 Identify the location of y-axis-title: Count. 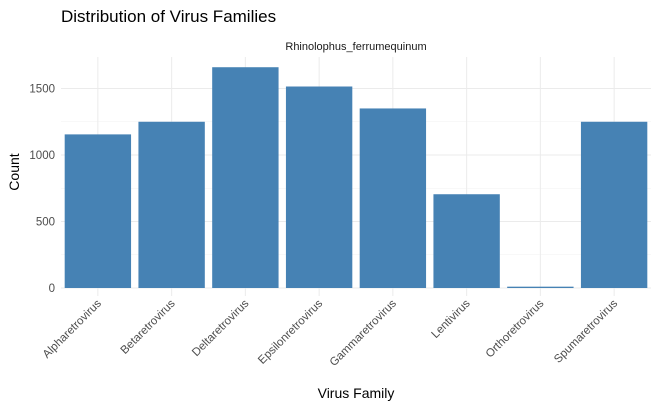
(14, 171).